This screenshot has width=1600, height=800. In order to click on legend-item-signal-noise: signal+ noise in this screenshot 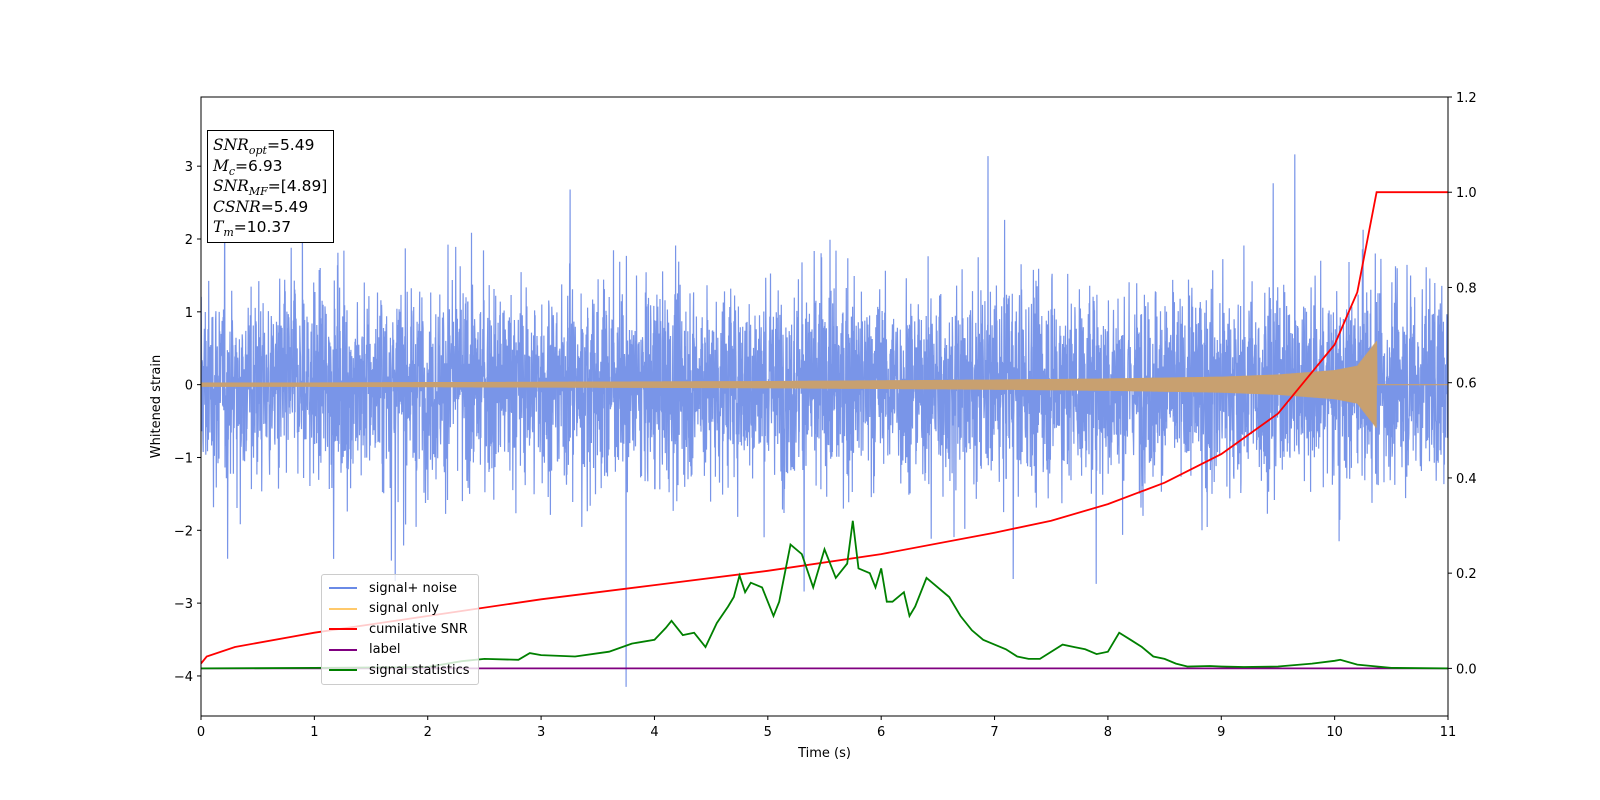, I will do `click(400, 588)`.